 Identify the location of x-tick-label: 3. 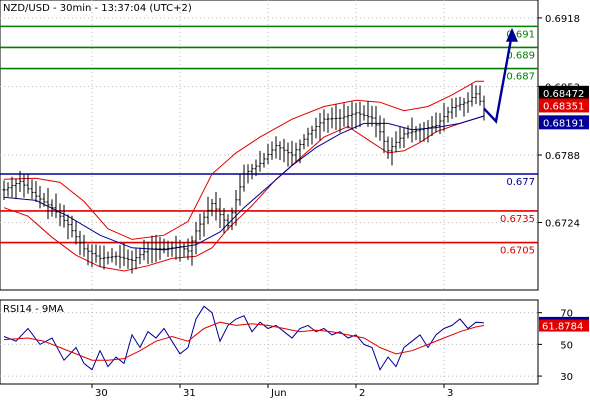
(450, 393).